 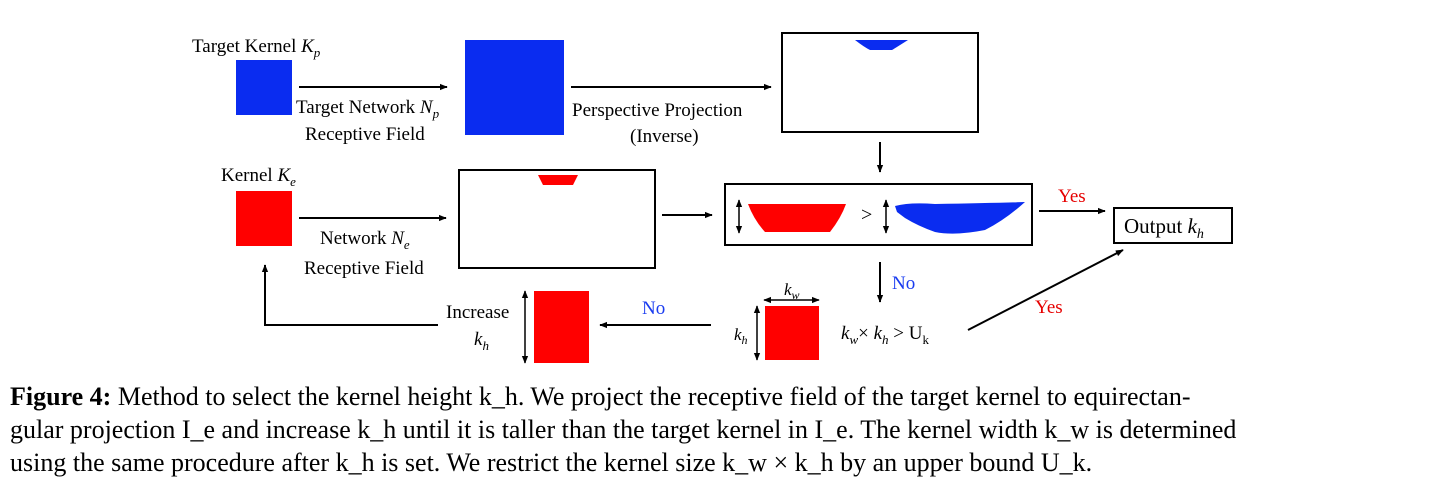 What do you see at coordinates (797, 218) in the screenshot?
I see `red-region-compare` at bounding box center [797, 218].